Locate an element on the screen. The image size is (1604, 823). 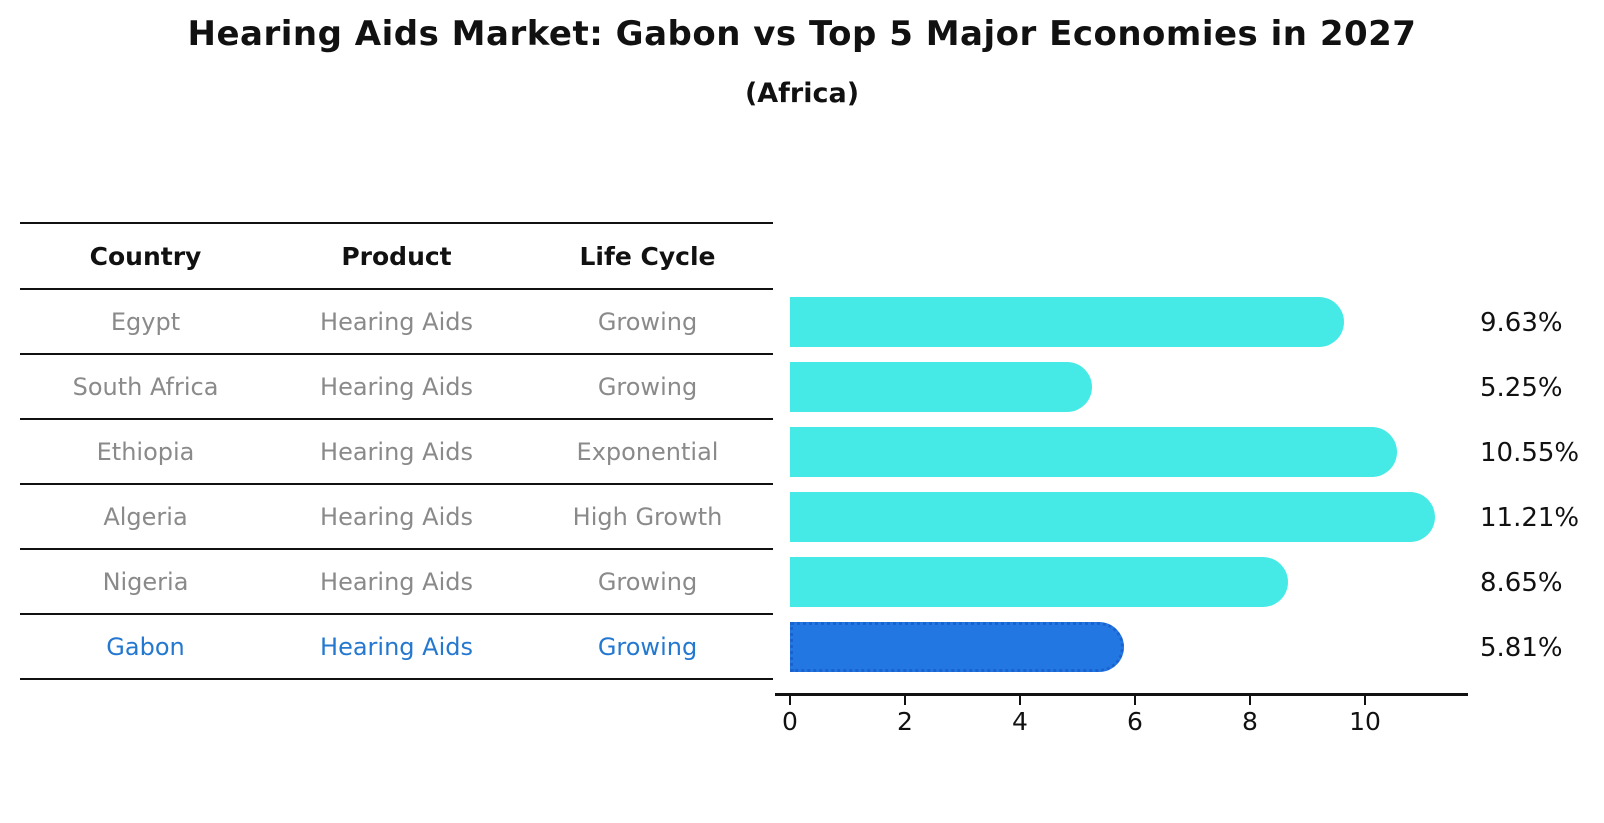
cell-country: Ethiopia is located at coordinates (145, 451).